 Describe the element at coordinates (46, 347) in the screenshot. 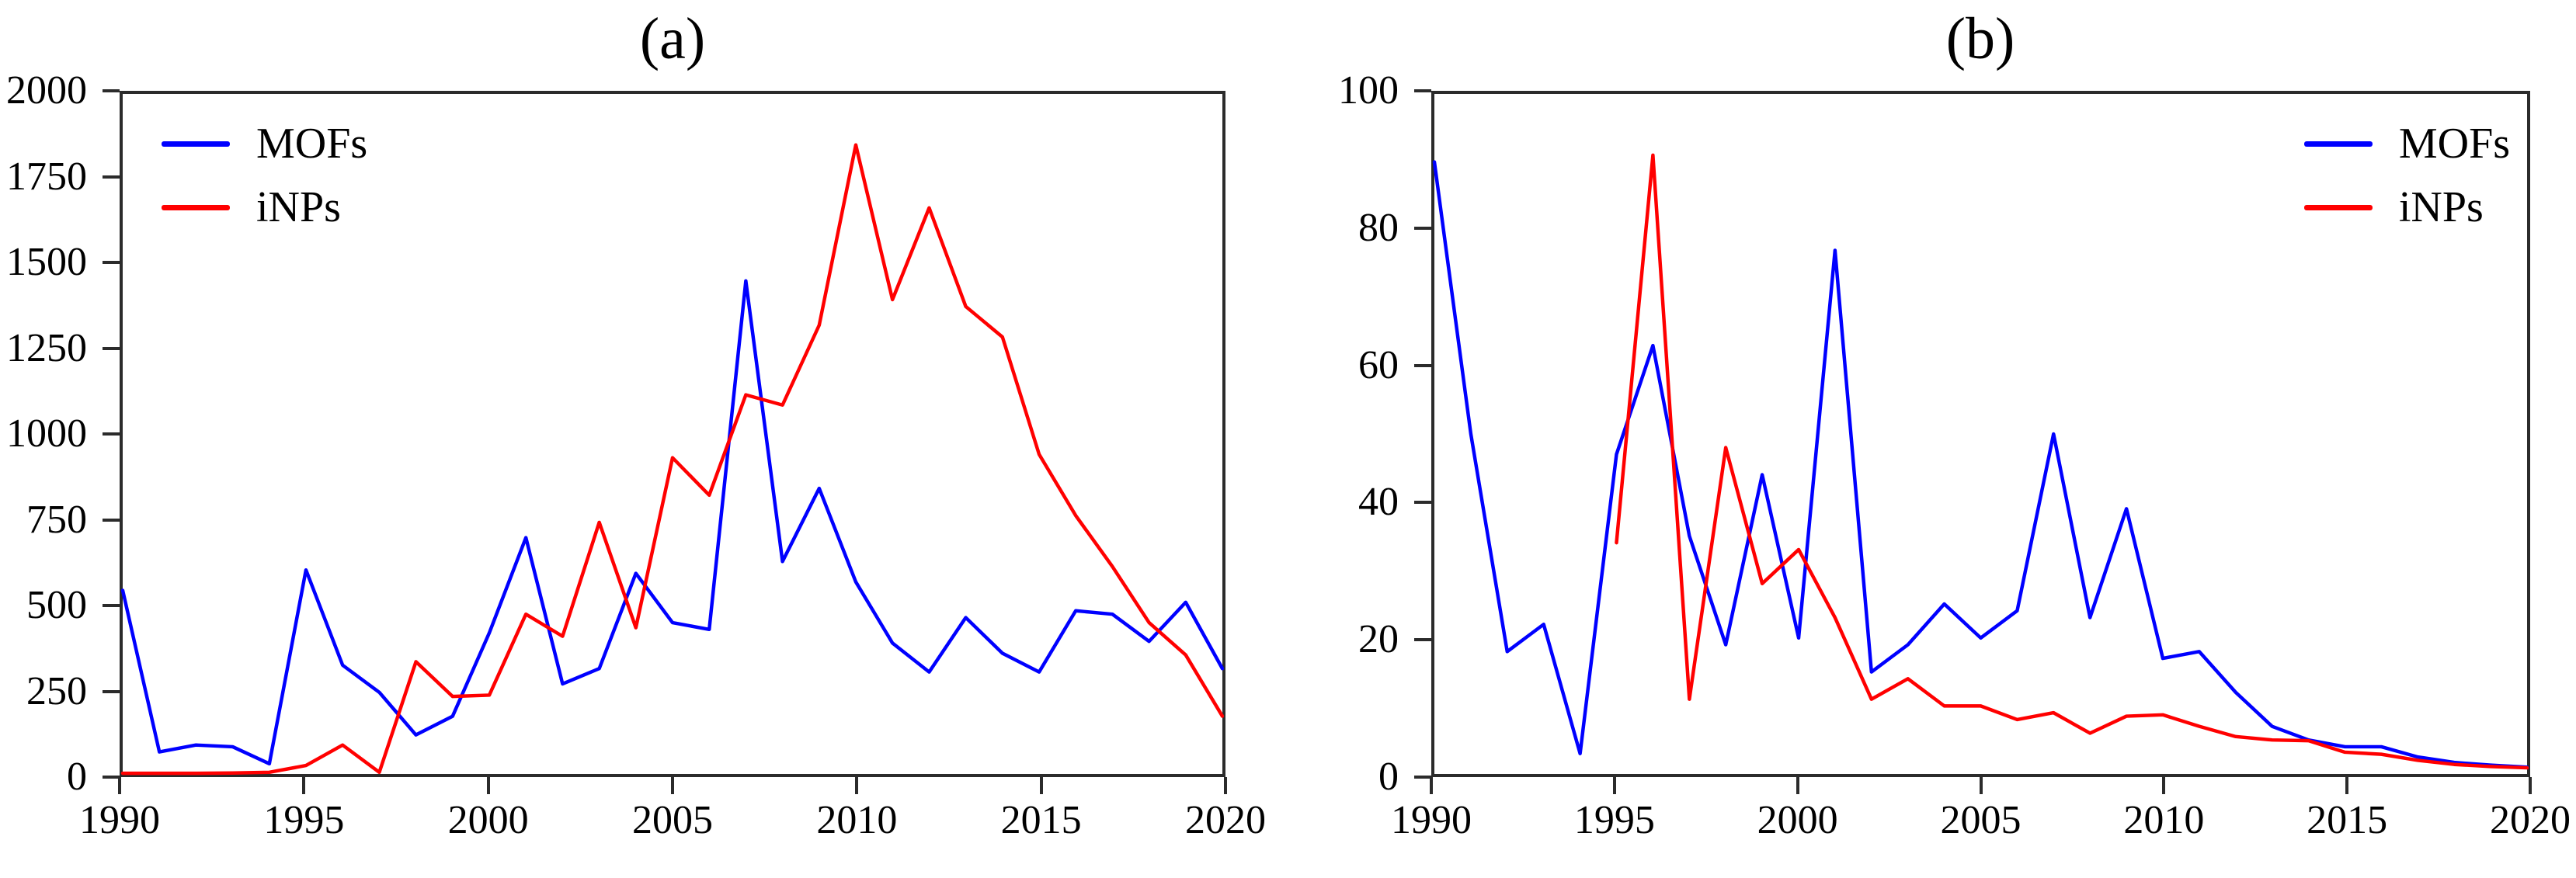

I see `y-tick-label: 1250` at that location.